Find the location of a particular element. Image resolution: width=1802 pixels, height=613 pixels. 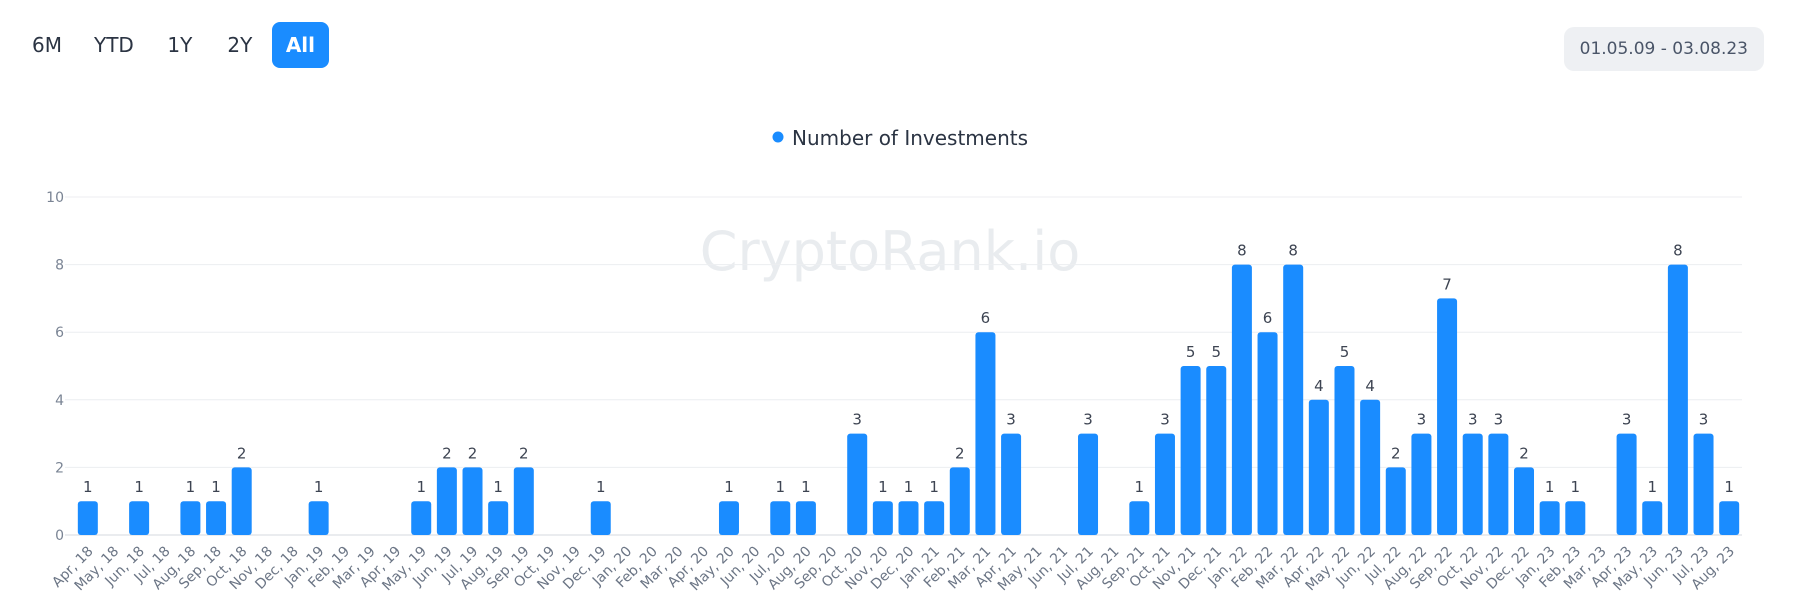

legend: Number of Investments is located at coordinates (900, 138).